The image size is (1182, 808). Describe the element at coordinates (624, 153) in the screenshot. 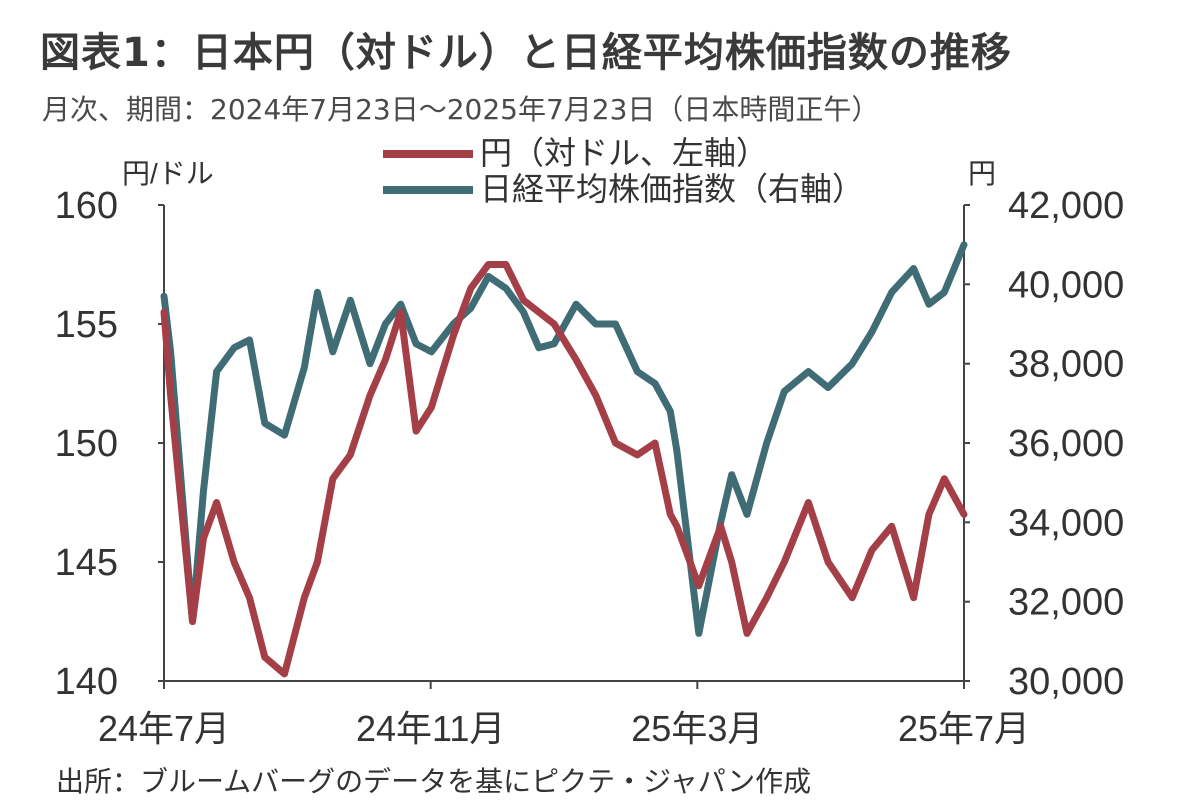

I see `legend-label-yen: 円（対ドル、左軸）` at that location.